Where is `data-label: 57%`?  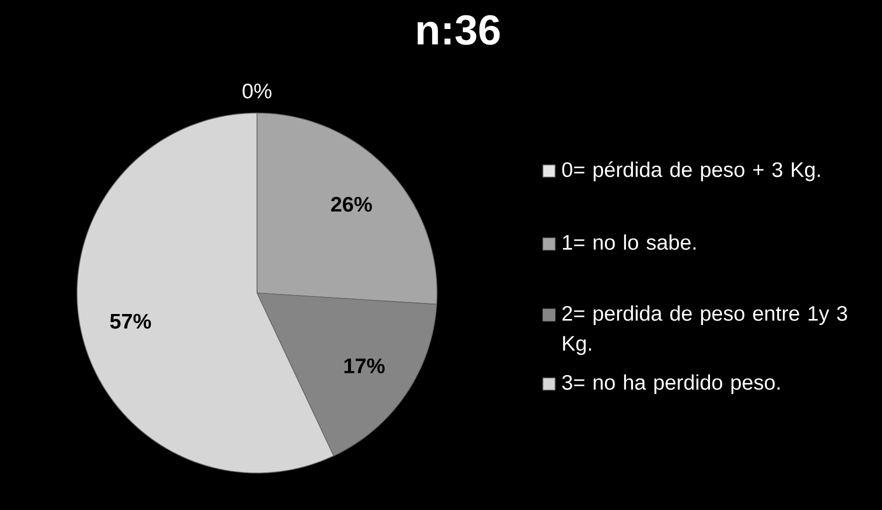 data-label: 57% is located at coordinates (130, 321).